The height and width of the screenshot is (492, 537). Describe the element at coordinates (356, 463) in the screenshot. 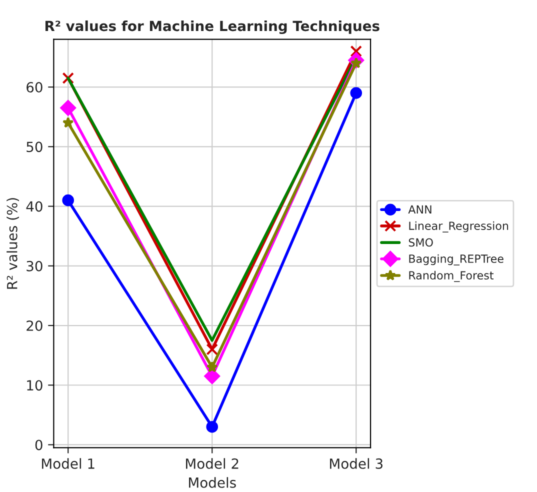

I see `x-tick-label: Model 3` at that location.